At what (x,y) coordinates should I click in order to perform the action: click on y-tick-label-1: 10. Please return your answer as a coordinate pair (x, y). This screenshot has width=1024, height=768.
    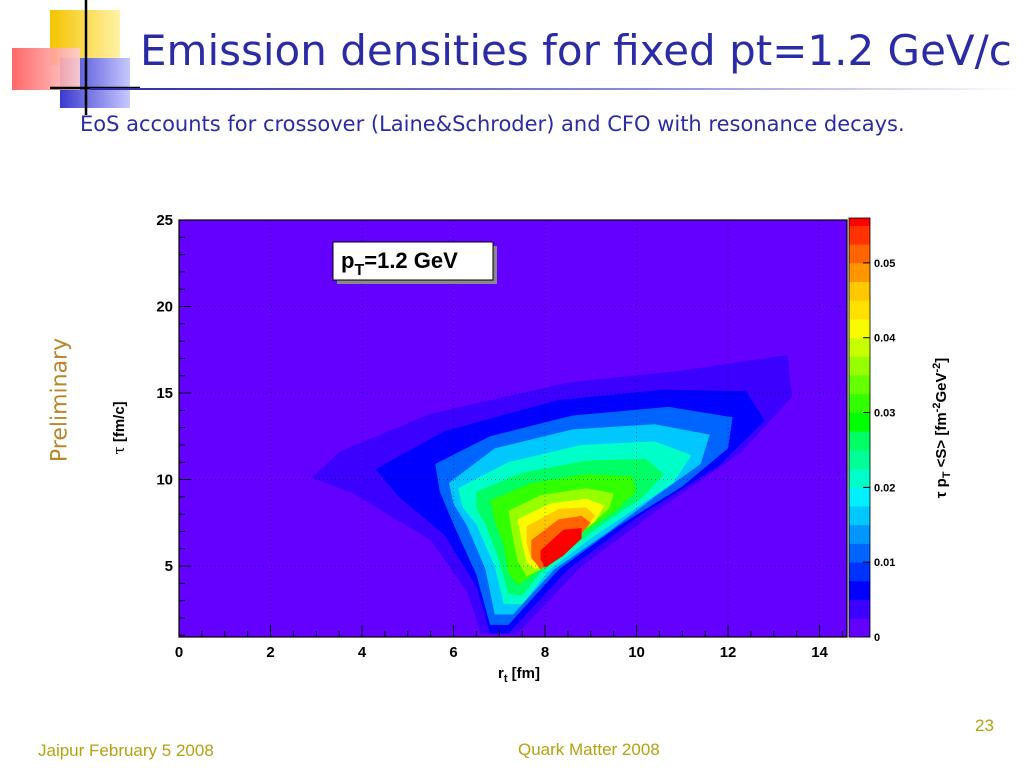
    Looking at the image, I should click on (164, 480).